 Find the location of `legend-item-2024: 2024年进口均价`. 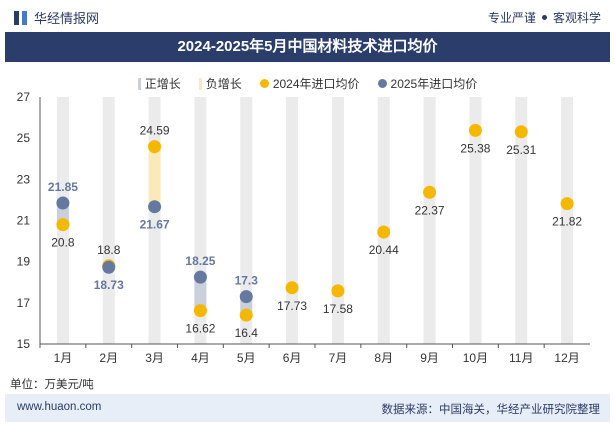

legend-item-2024: 2024年进口均价 is located at coordinates (309, 83).